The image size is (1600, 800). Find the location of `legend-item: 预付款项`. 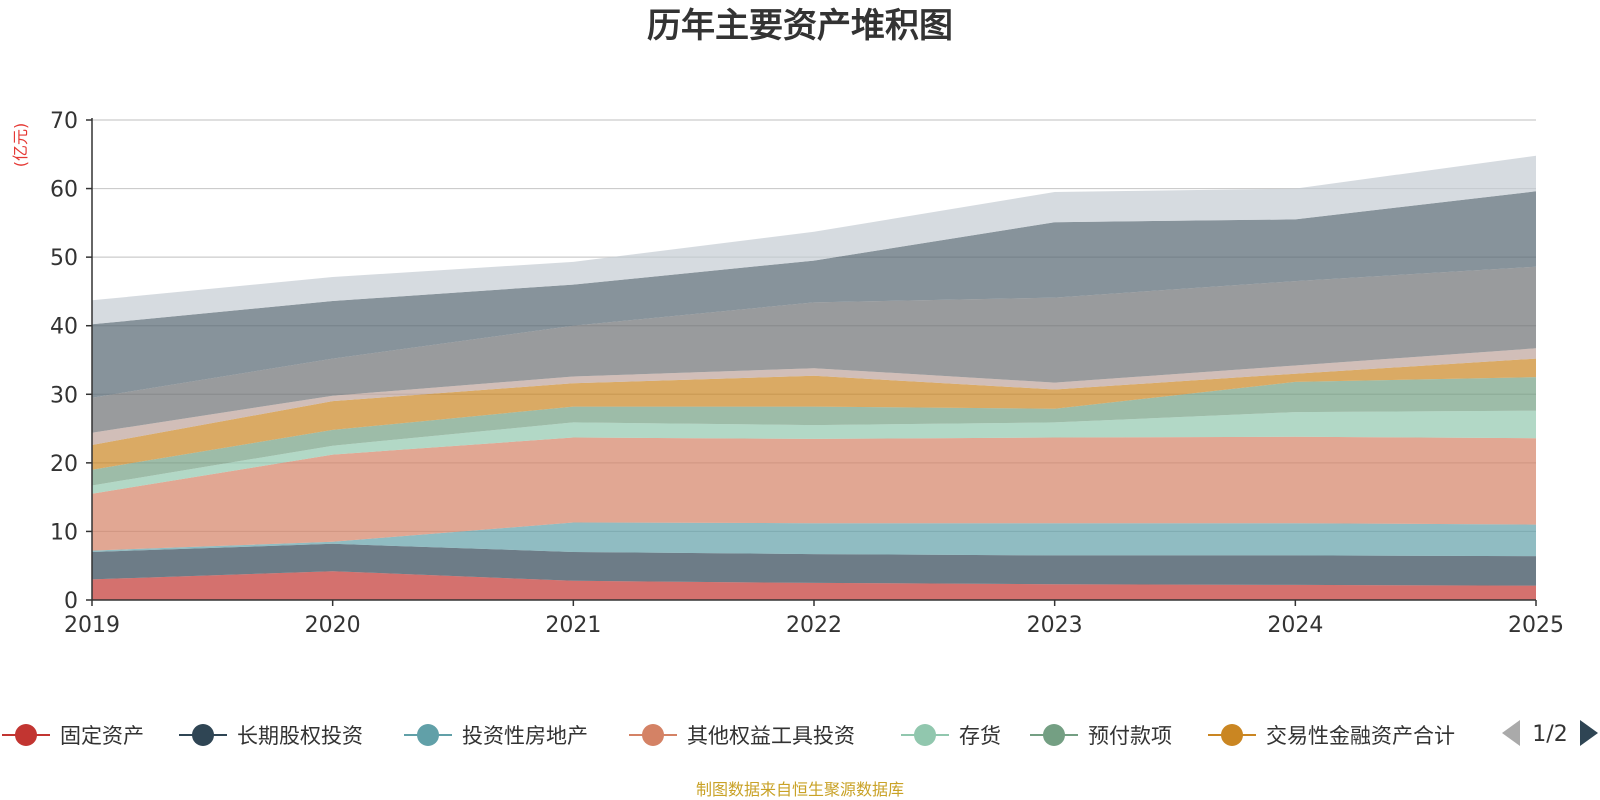

legend-item: 预付款项 is located at coordinates (1101, 736).